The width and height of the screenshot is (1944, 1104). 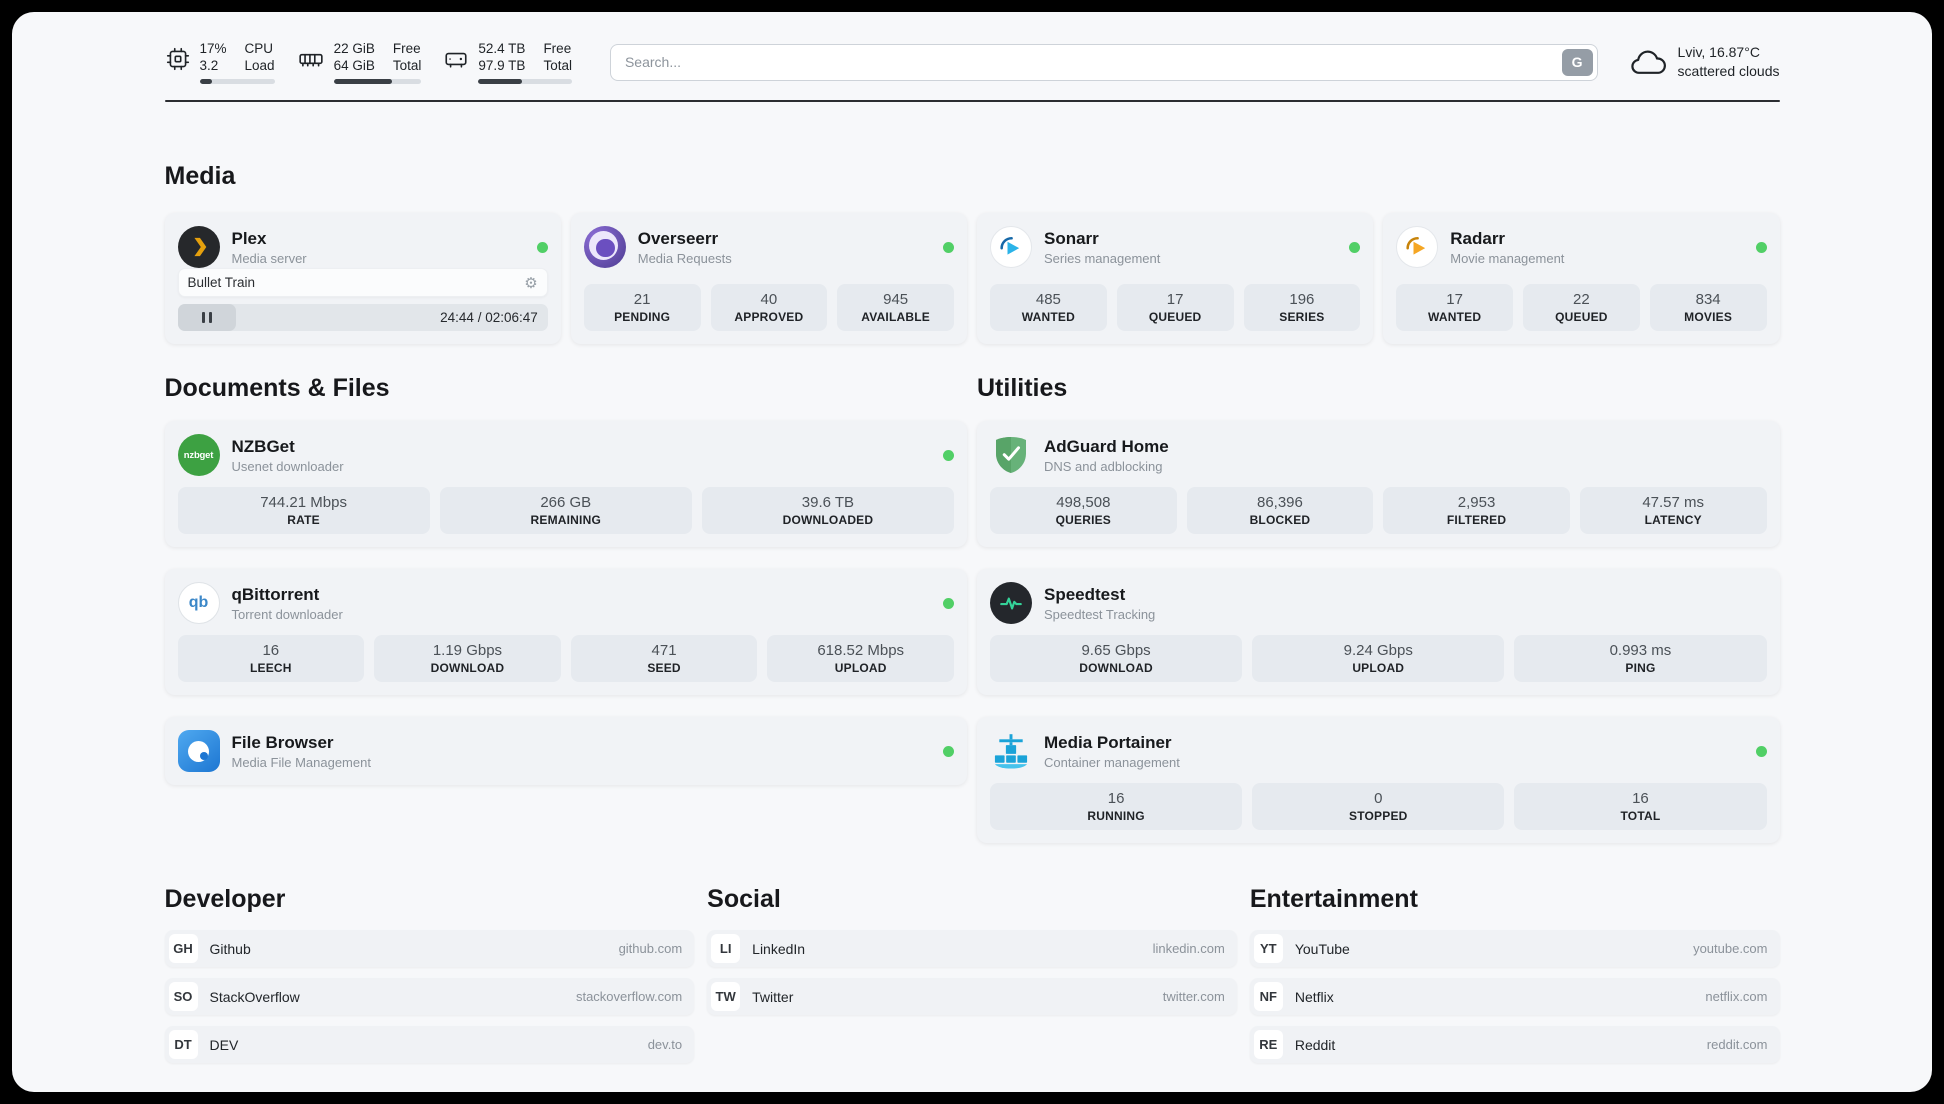 What do you see at coordinates (769, 317) in the screenshot?
I see `stat-label: APPROVED` at bounding box center [769, 317].